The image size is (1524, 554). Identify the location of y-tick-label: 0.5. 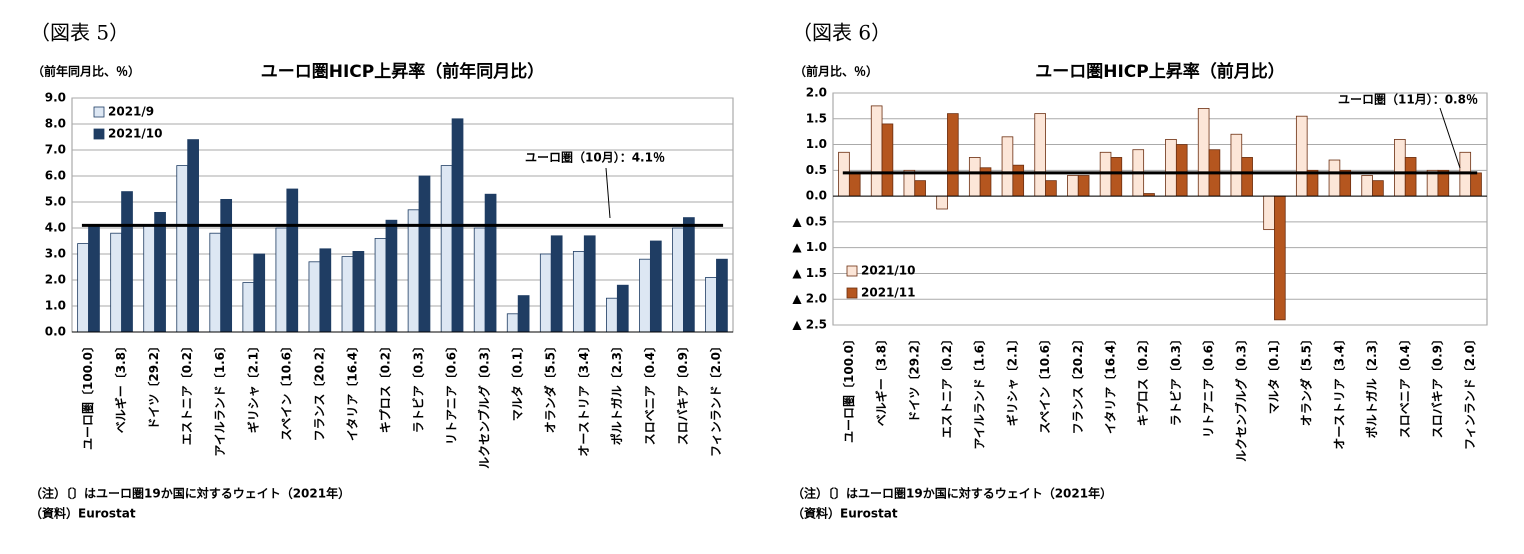
(816, 170).